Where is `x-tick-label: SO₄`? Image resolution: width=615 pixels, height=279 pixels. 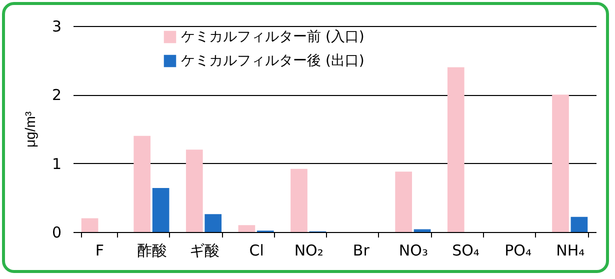 x-tick-label: SO₄ is located at coordinates (466, 251).